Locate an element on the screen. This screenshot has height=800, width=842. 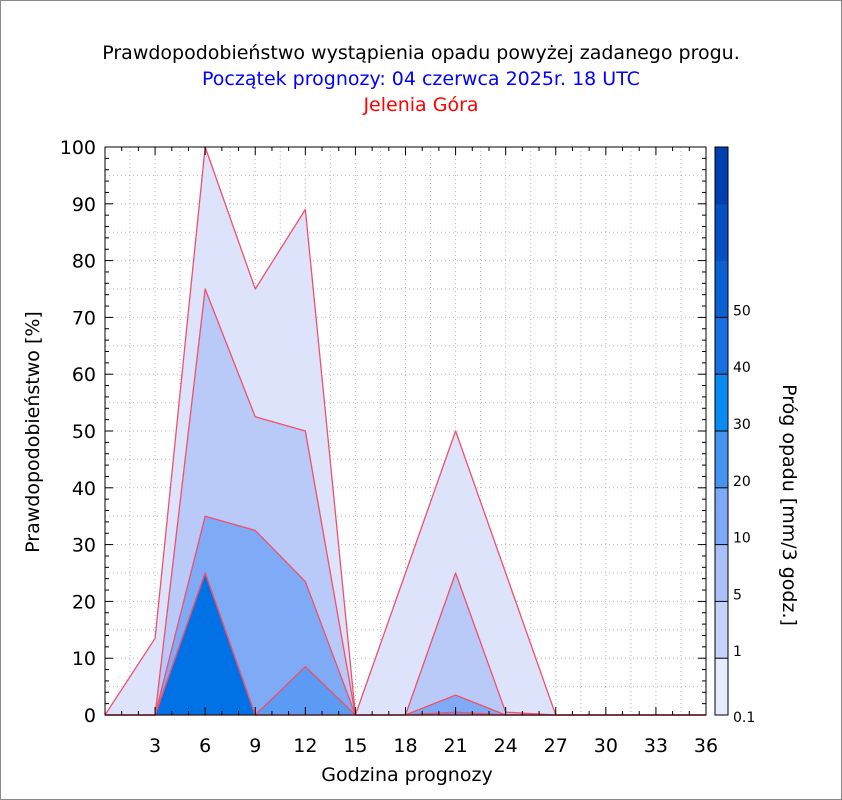
y-tick-label: 30 is located at coordinates (84, 546).